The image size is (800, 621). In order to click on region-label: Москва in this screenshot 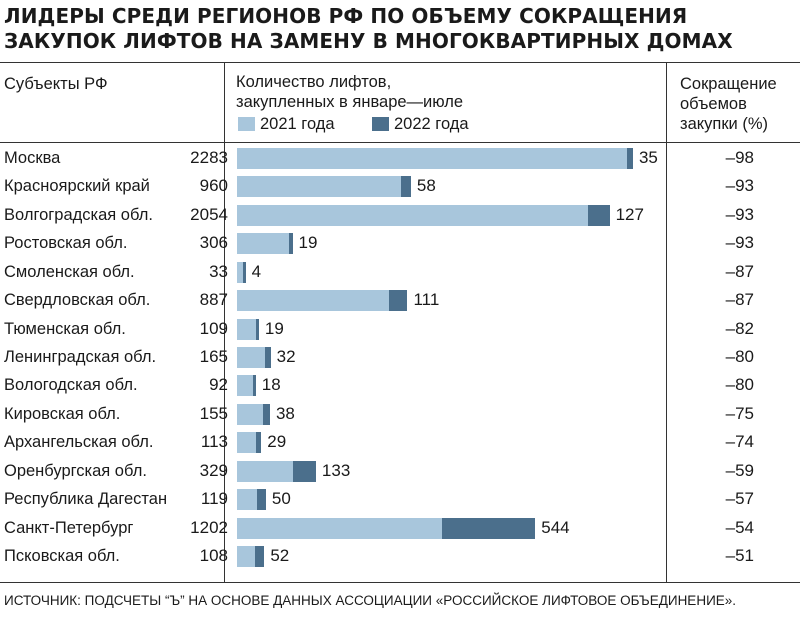, I will do `click(32, 158)`.